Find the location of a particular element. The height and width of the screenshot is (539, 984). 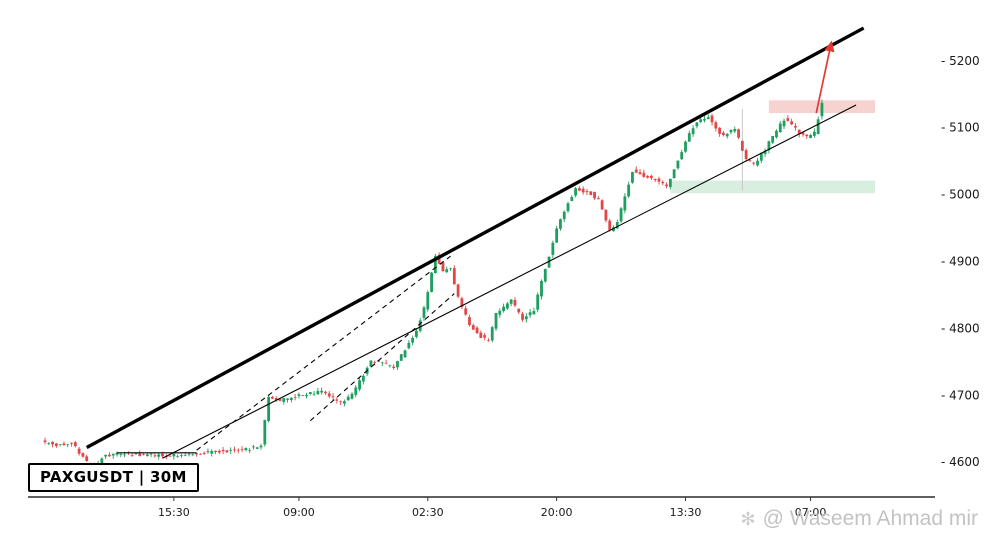

y-tick-label: - 4700 is located at coordinates (960, 395).